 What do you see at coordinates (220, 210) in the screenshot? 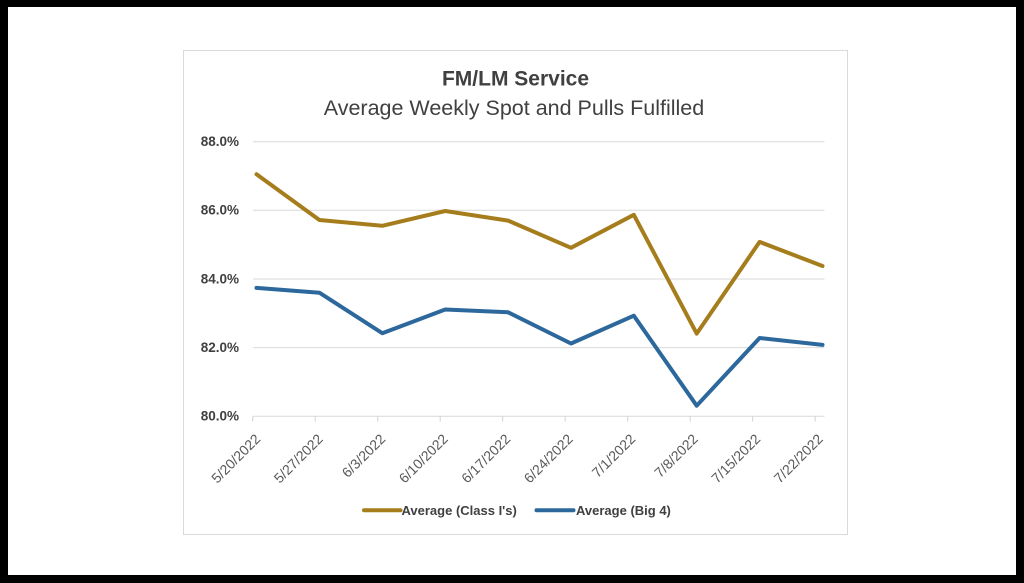
I see `svg-text: 86.0%` at bounding box center [220, 210].